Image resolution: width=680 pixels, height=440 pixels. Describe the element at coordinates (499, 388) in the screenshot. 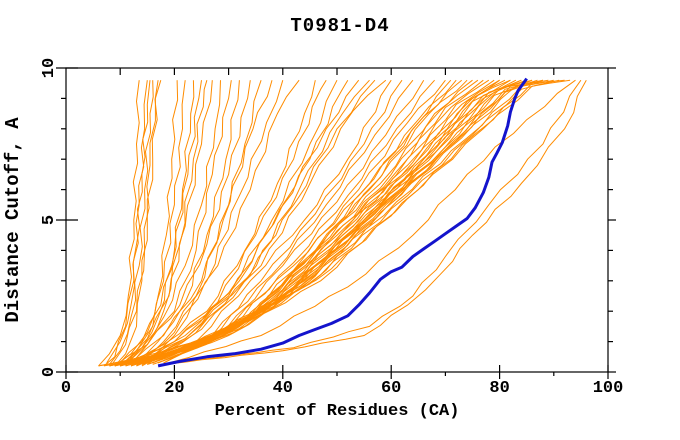

I see `tick-label: 80` at that location.